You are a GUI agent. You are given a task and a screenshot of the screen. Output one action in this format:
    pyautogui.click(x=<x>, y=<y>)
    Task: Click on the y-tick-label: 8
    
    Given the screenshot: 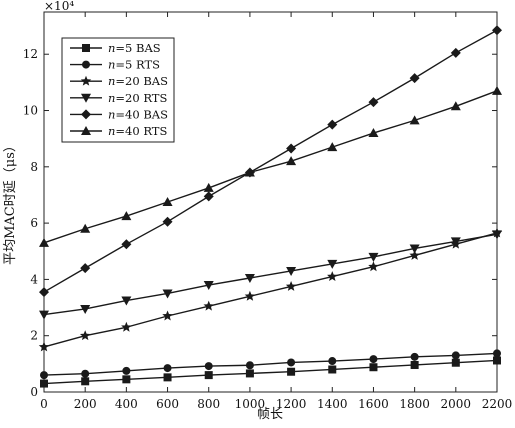 What is the action you would take?
    pyautogui.click(x=34, y=167)
    